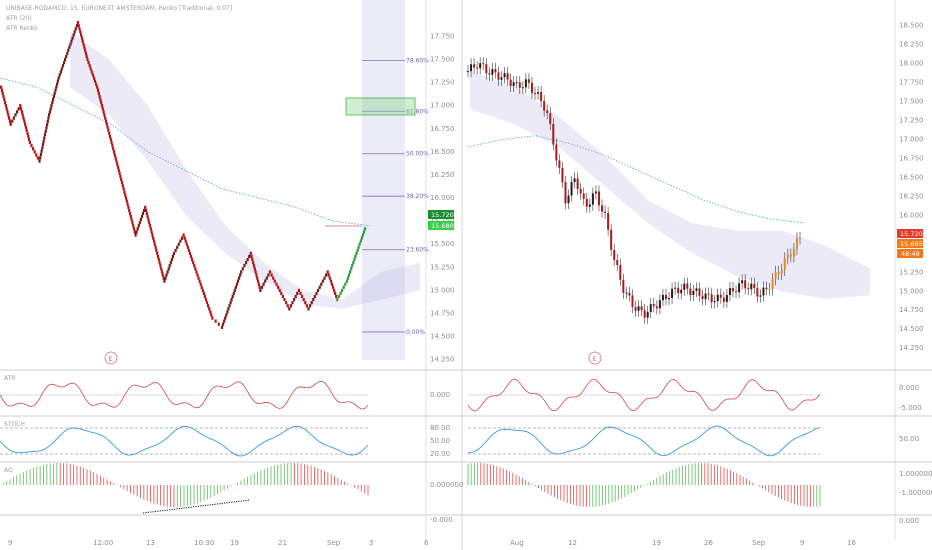  Describe the element at coordinates (911, 310) in the screenshot. I see `right-price-tick: 14.750` at that location.